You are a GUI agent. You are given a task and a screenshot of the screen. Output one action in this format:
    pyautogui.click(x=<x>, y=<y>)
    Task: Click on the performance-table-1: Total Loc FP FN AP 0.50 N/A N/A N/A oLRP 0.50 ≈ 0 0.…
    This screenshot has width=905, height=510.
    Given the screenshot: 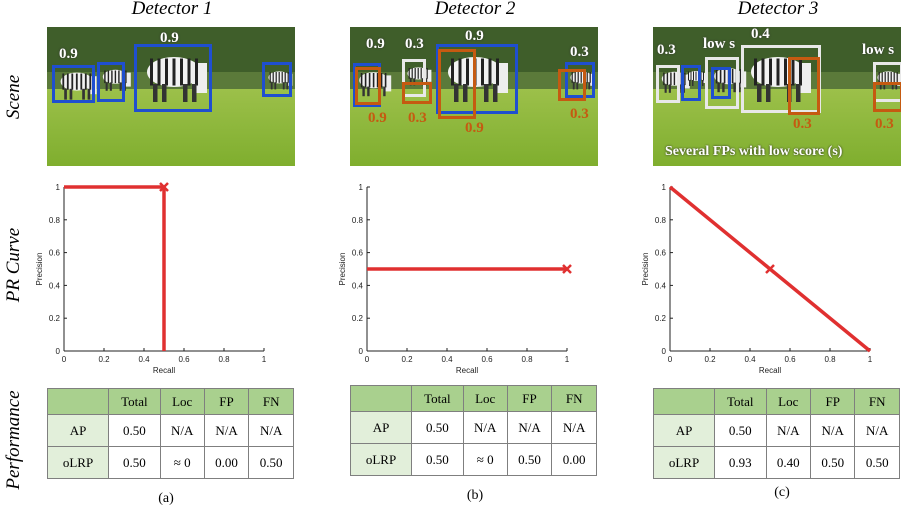 What is the action you would take?
    pyautogui.click(x=170, y=433)
    